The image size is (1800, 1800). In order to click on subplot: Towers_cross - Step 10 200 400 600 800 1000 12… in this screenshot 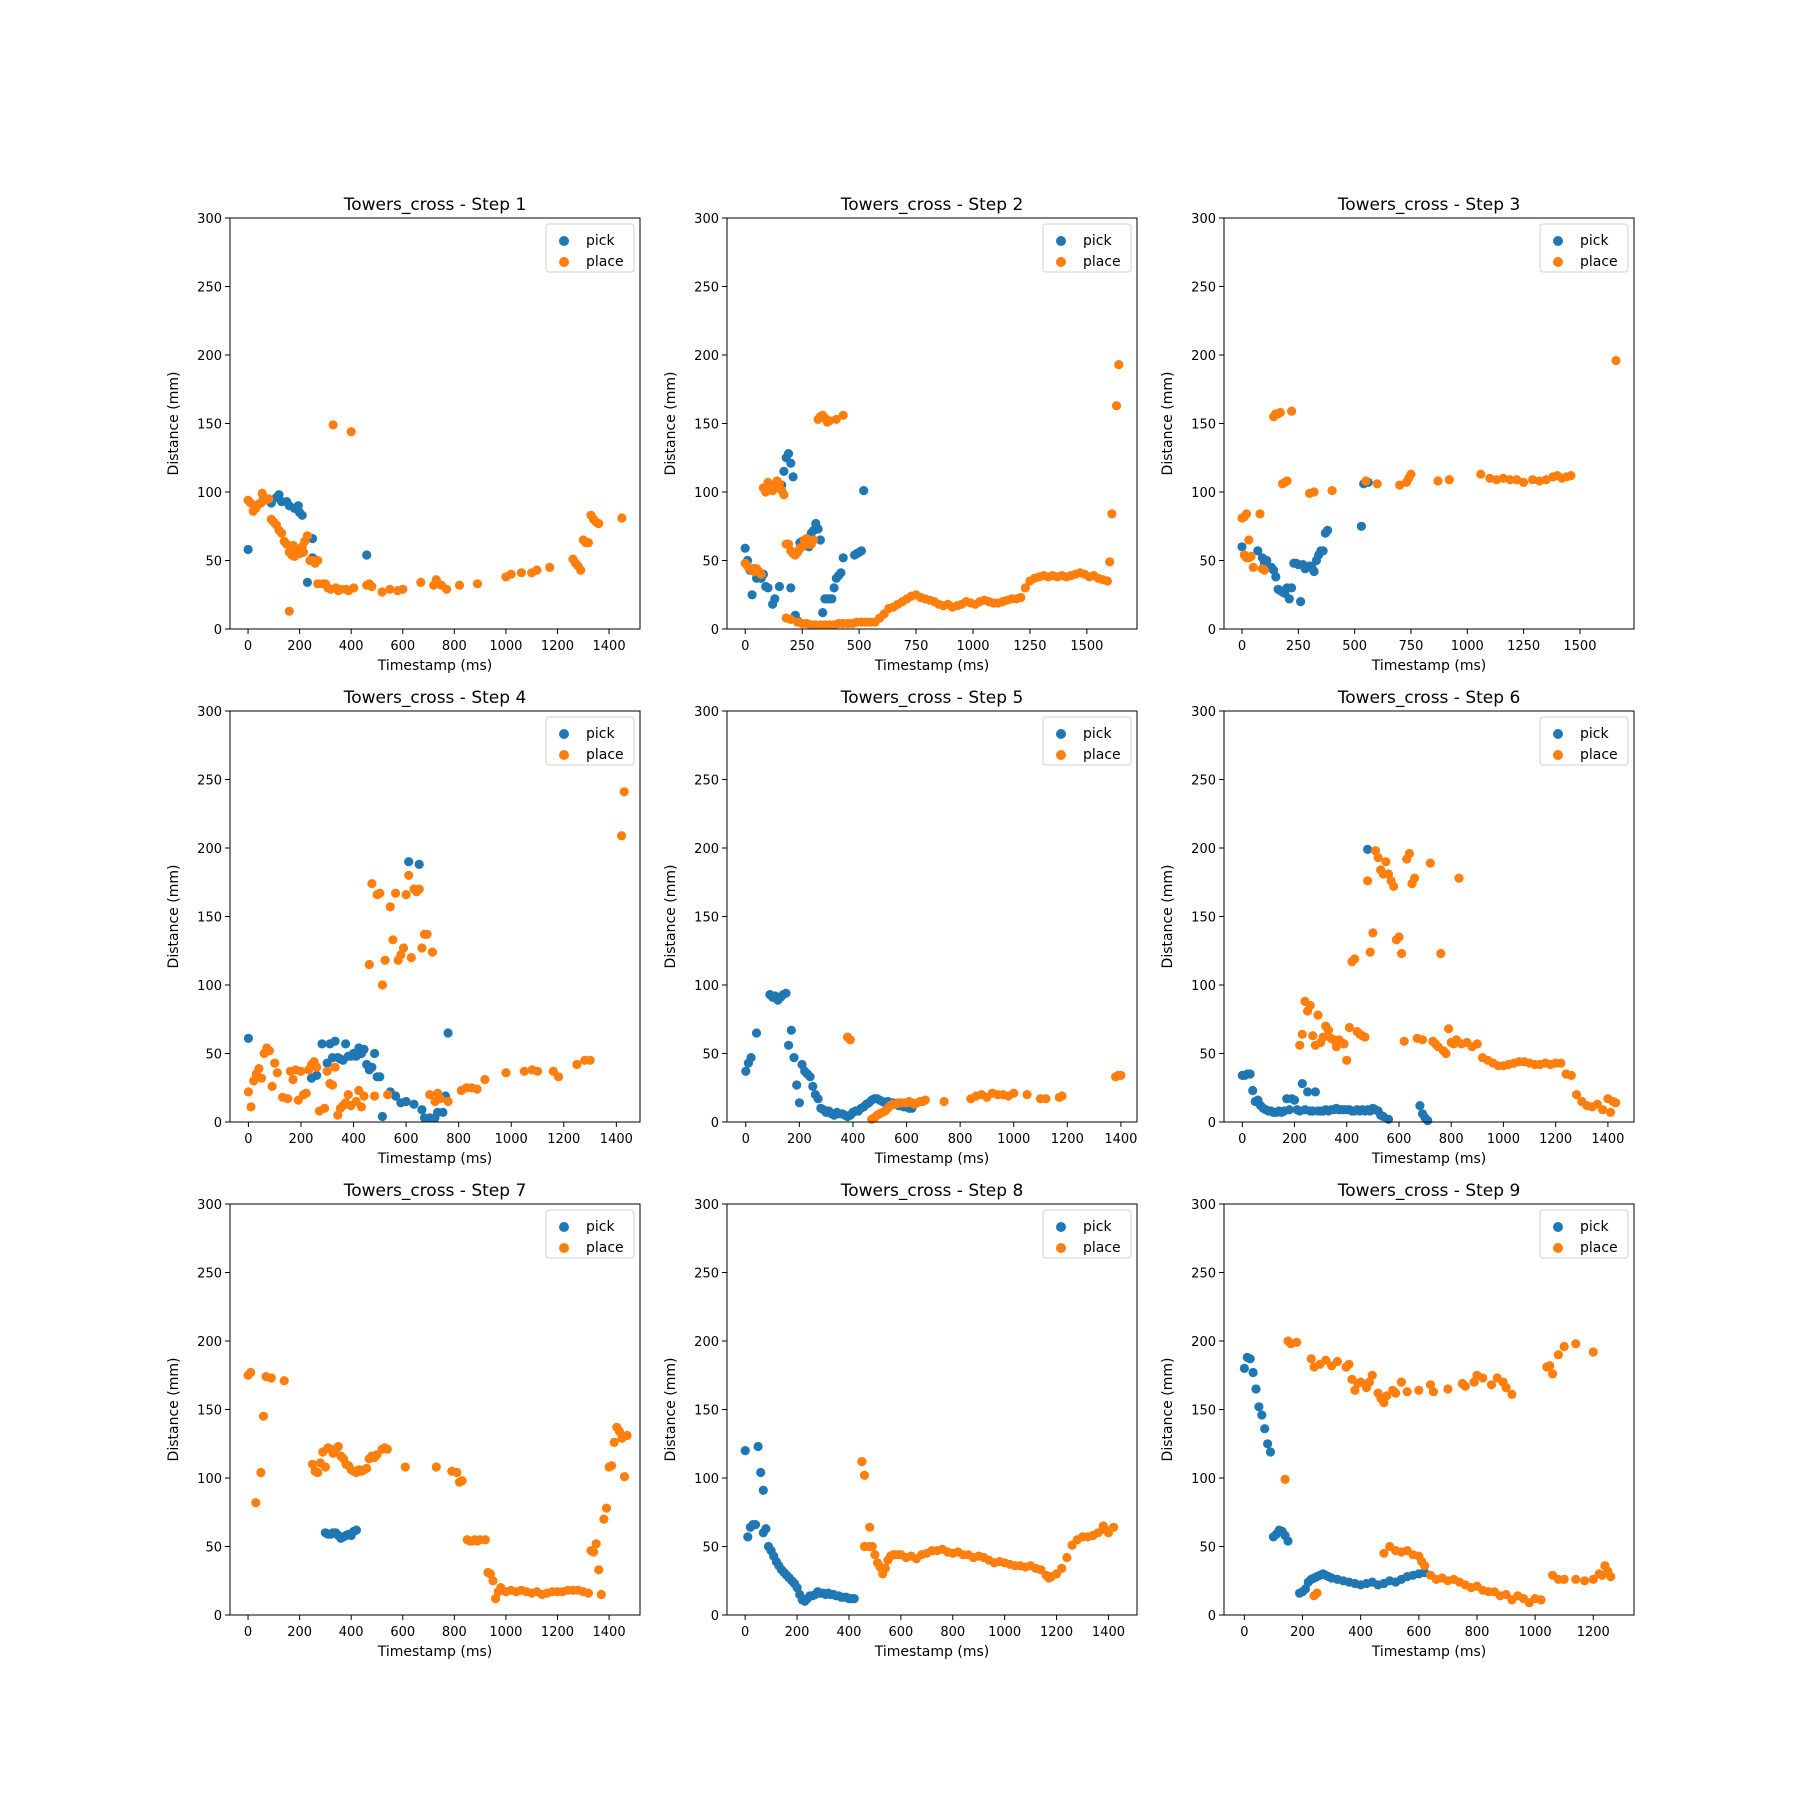, I will do `click(403, 434)`.